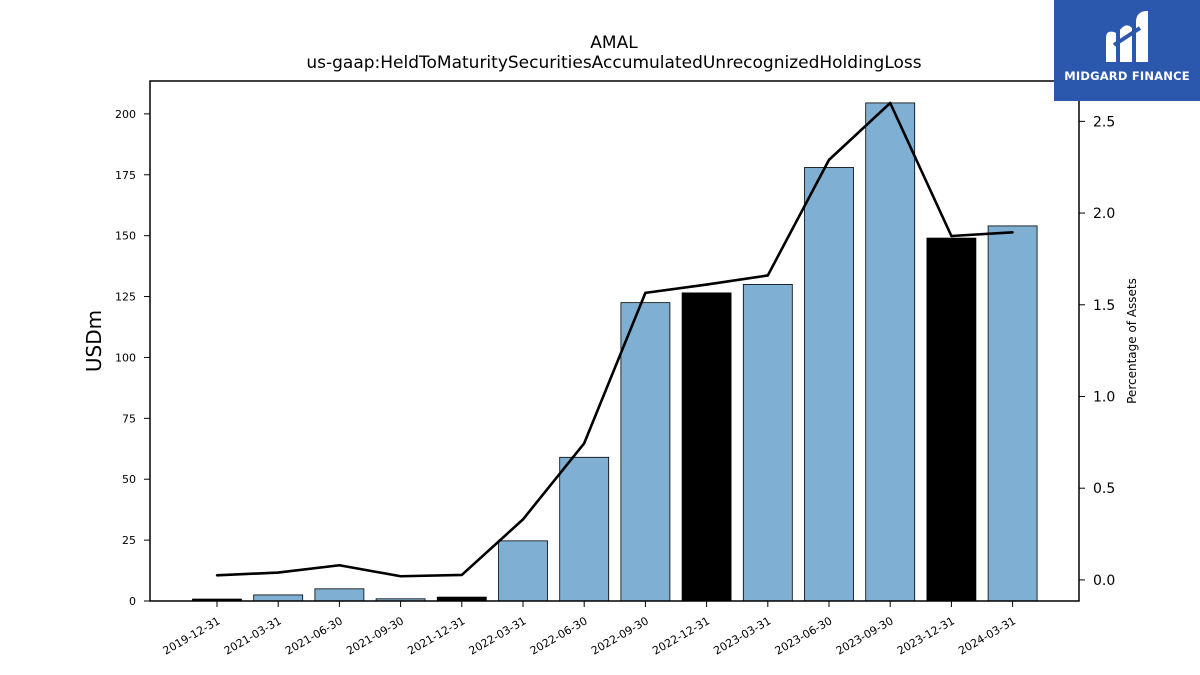 Image resolution: width=1200 pixels, height=675 pixels. I want to click on y-tick-label: 125, so click(125, 297).